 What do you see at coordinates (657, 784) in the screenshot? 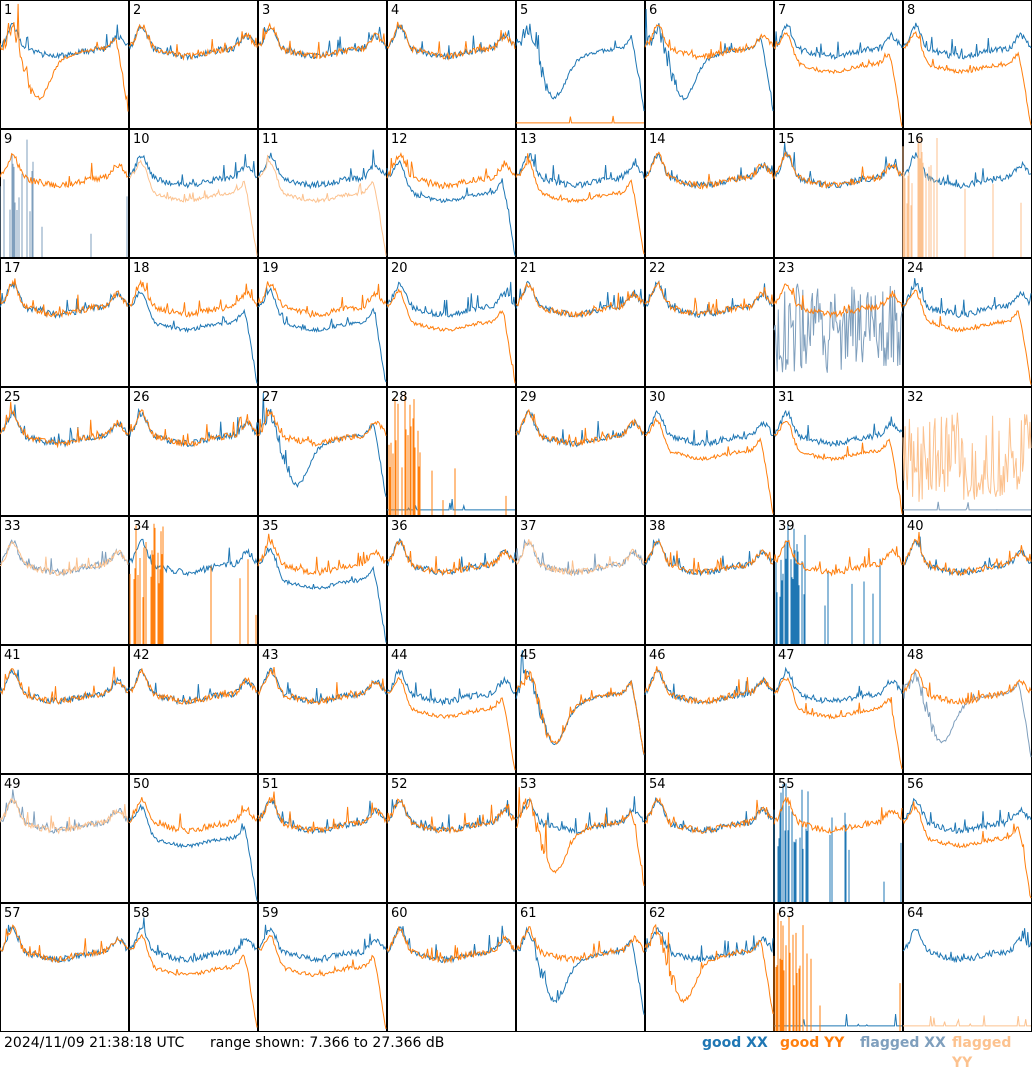
I see `panel-label-54: 54` at bounding box center [657, 784].